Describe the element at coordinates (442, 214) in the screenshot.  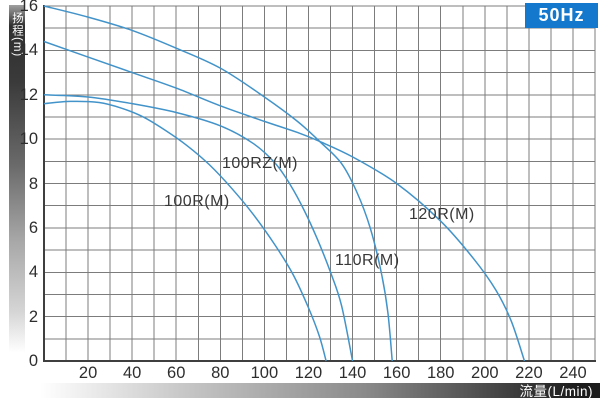
I see `curve-label-120r: 120R(M)` at that location.